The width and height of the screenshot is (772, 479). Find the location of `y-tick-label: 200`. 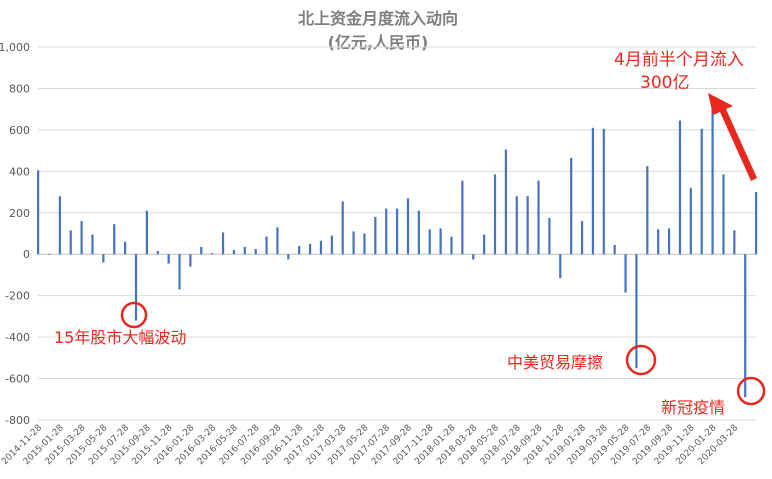

y-tick-label: 200 is located at coordinates (19, 213).